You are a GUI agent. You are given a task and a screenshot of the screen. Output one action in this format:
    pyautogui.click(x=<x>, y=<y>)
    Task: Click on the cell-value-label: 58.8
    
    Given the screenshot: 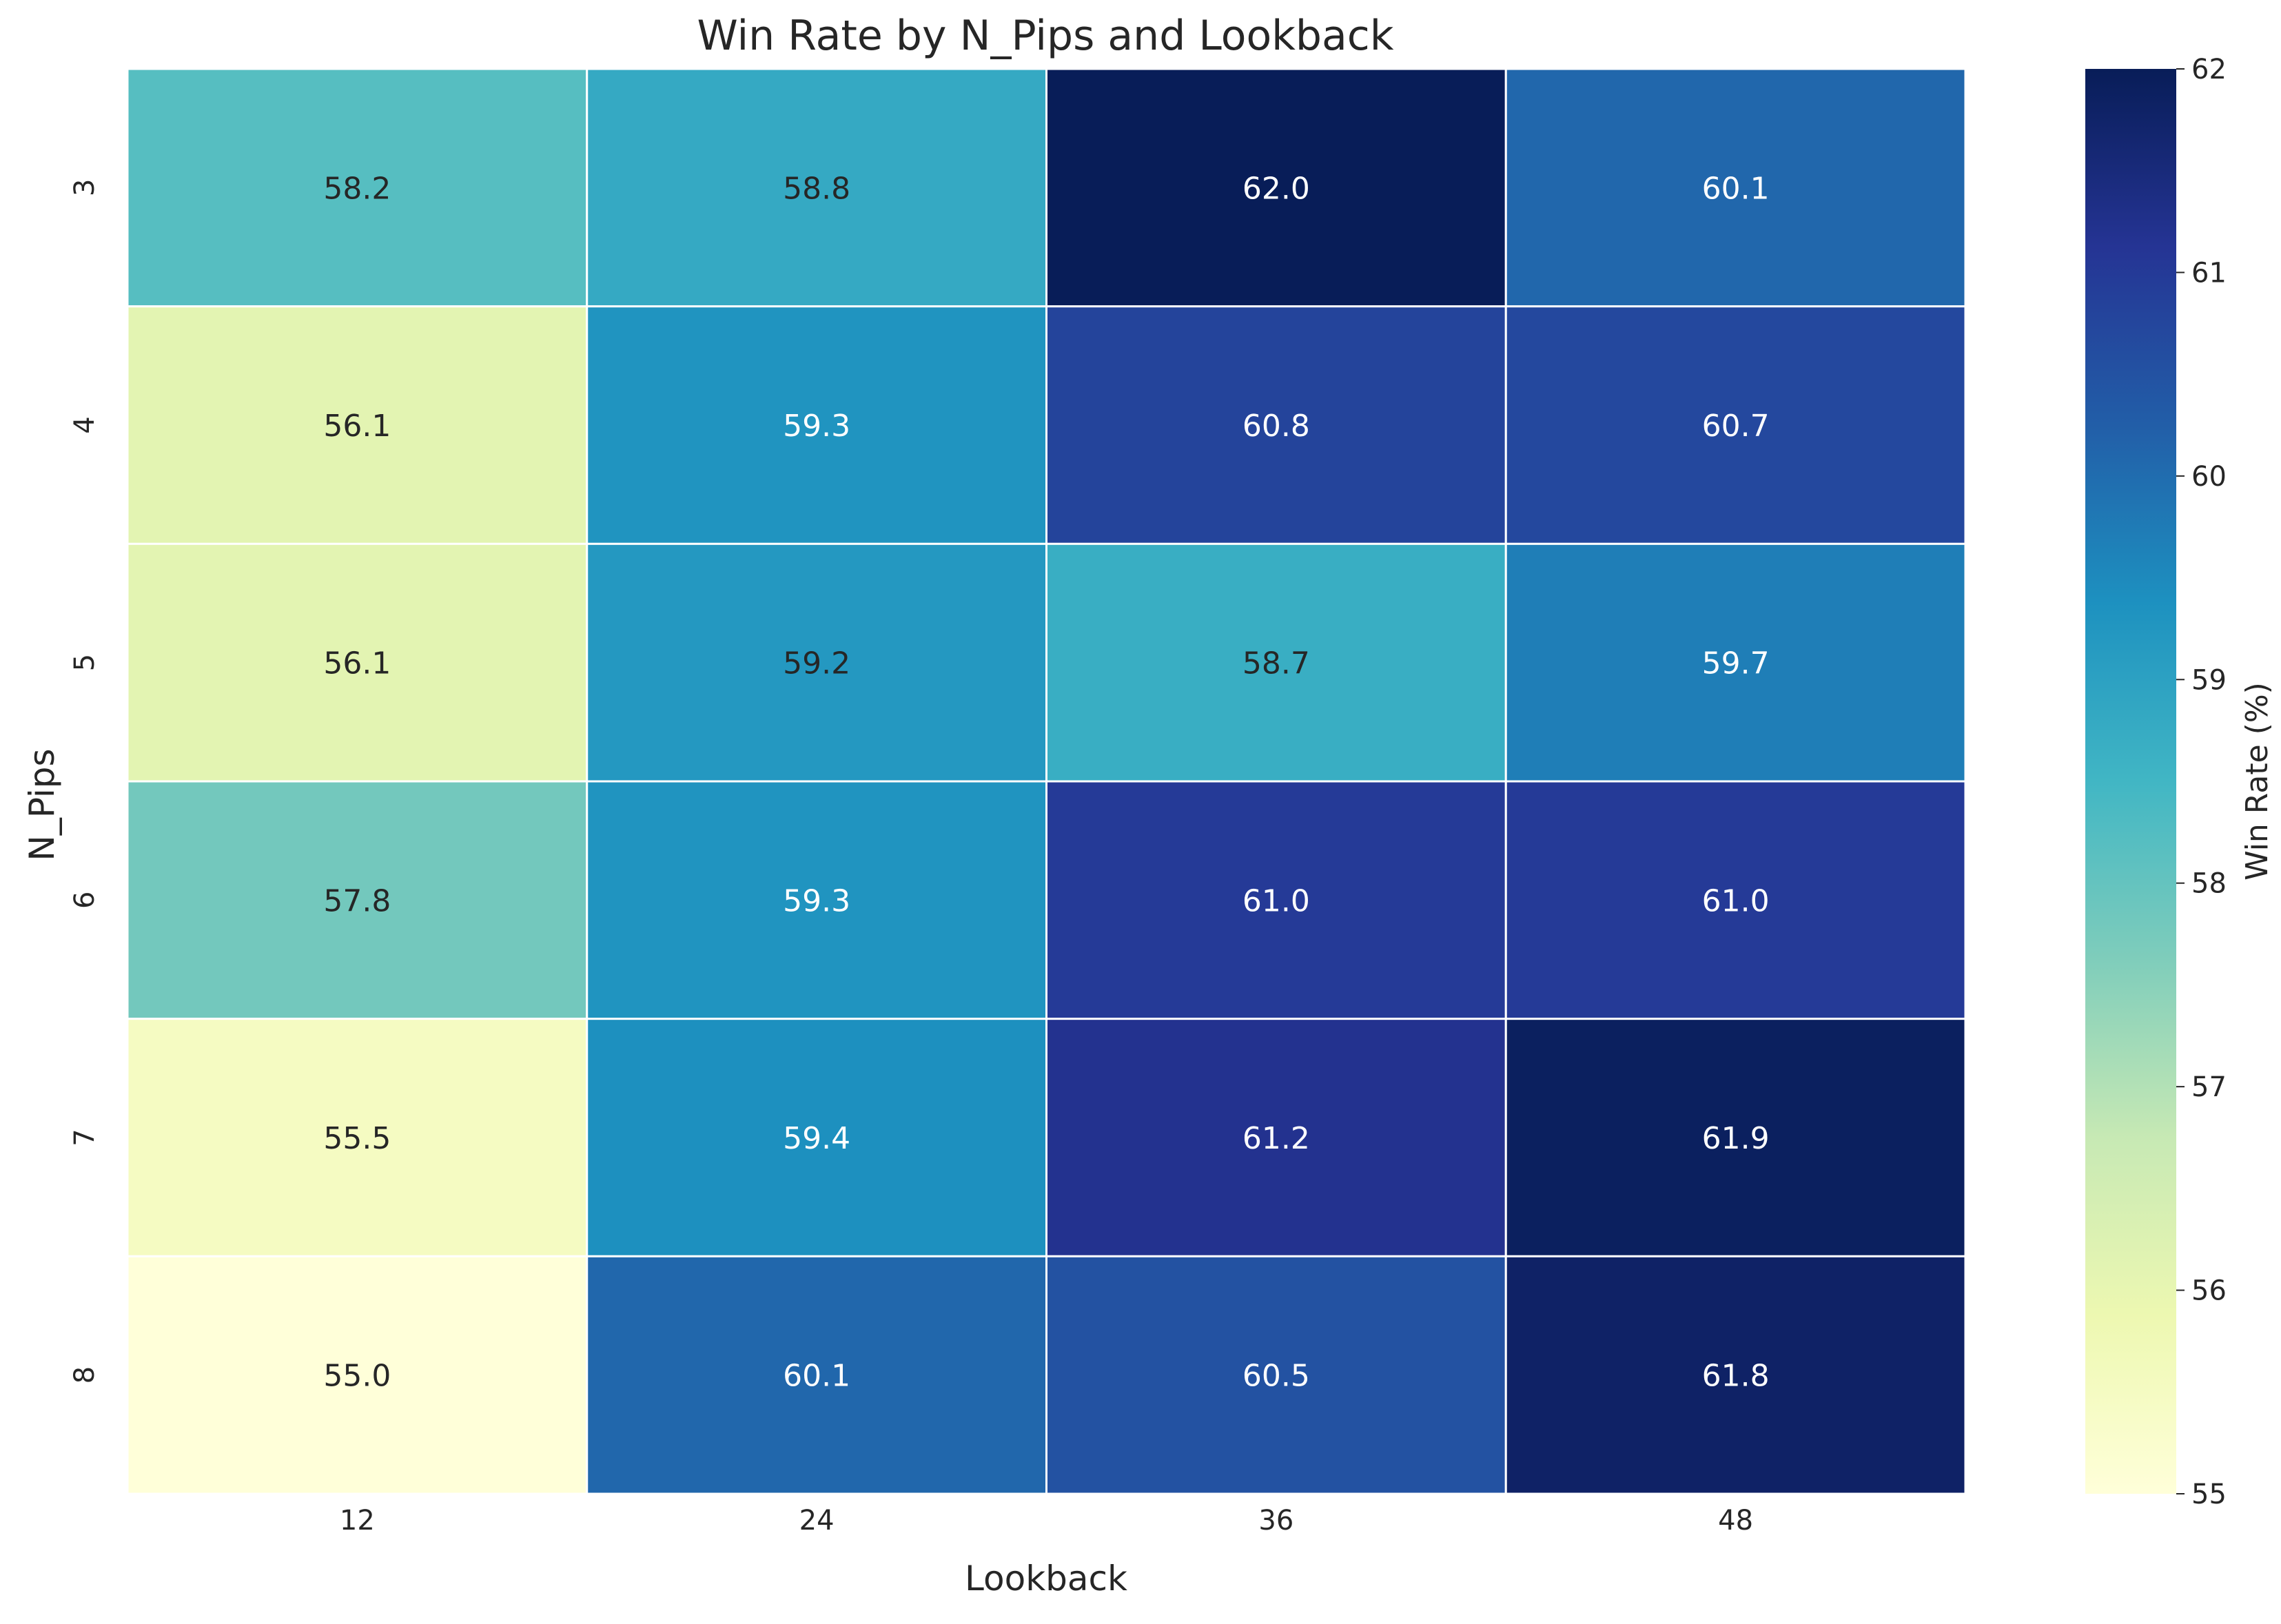 What is the action you would take?
    pyautogui.click(x=817, y=189)
    